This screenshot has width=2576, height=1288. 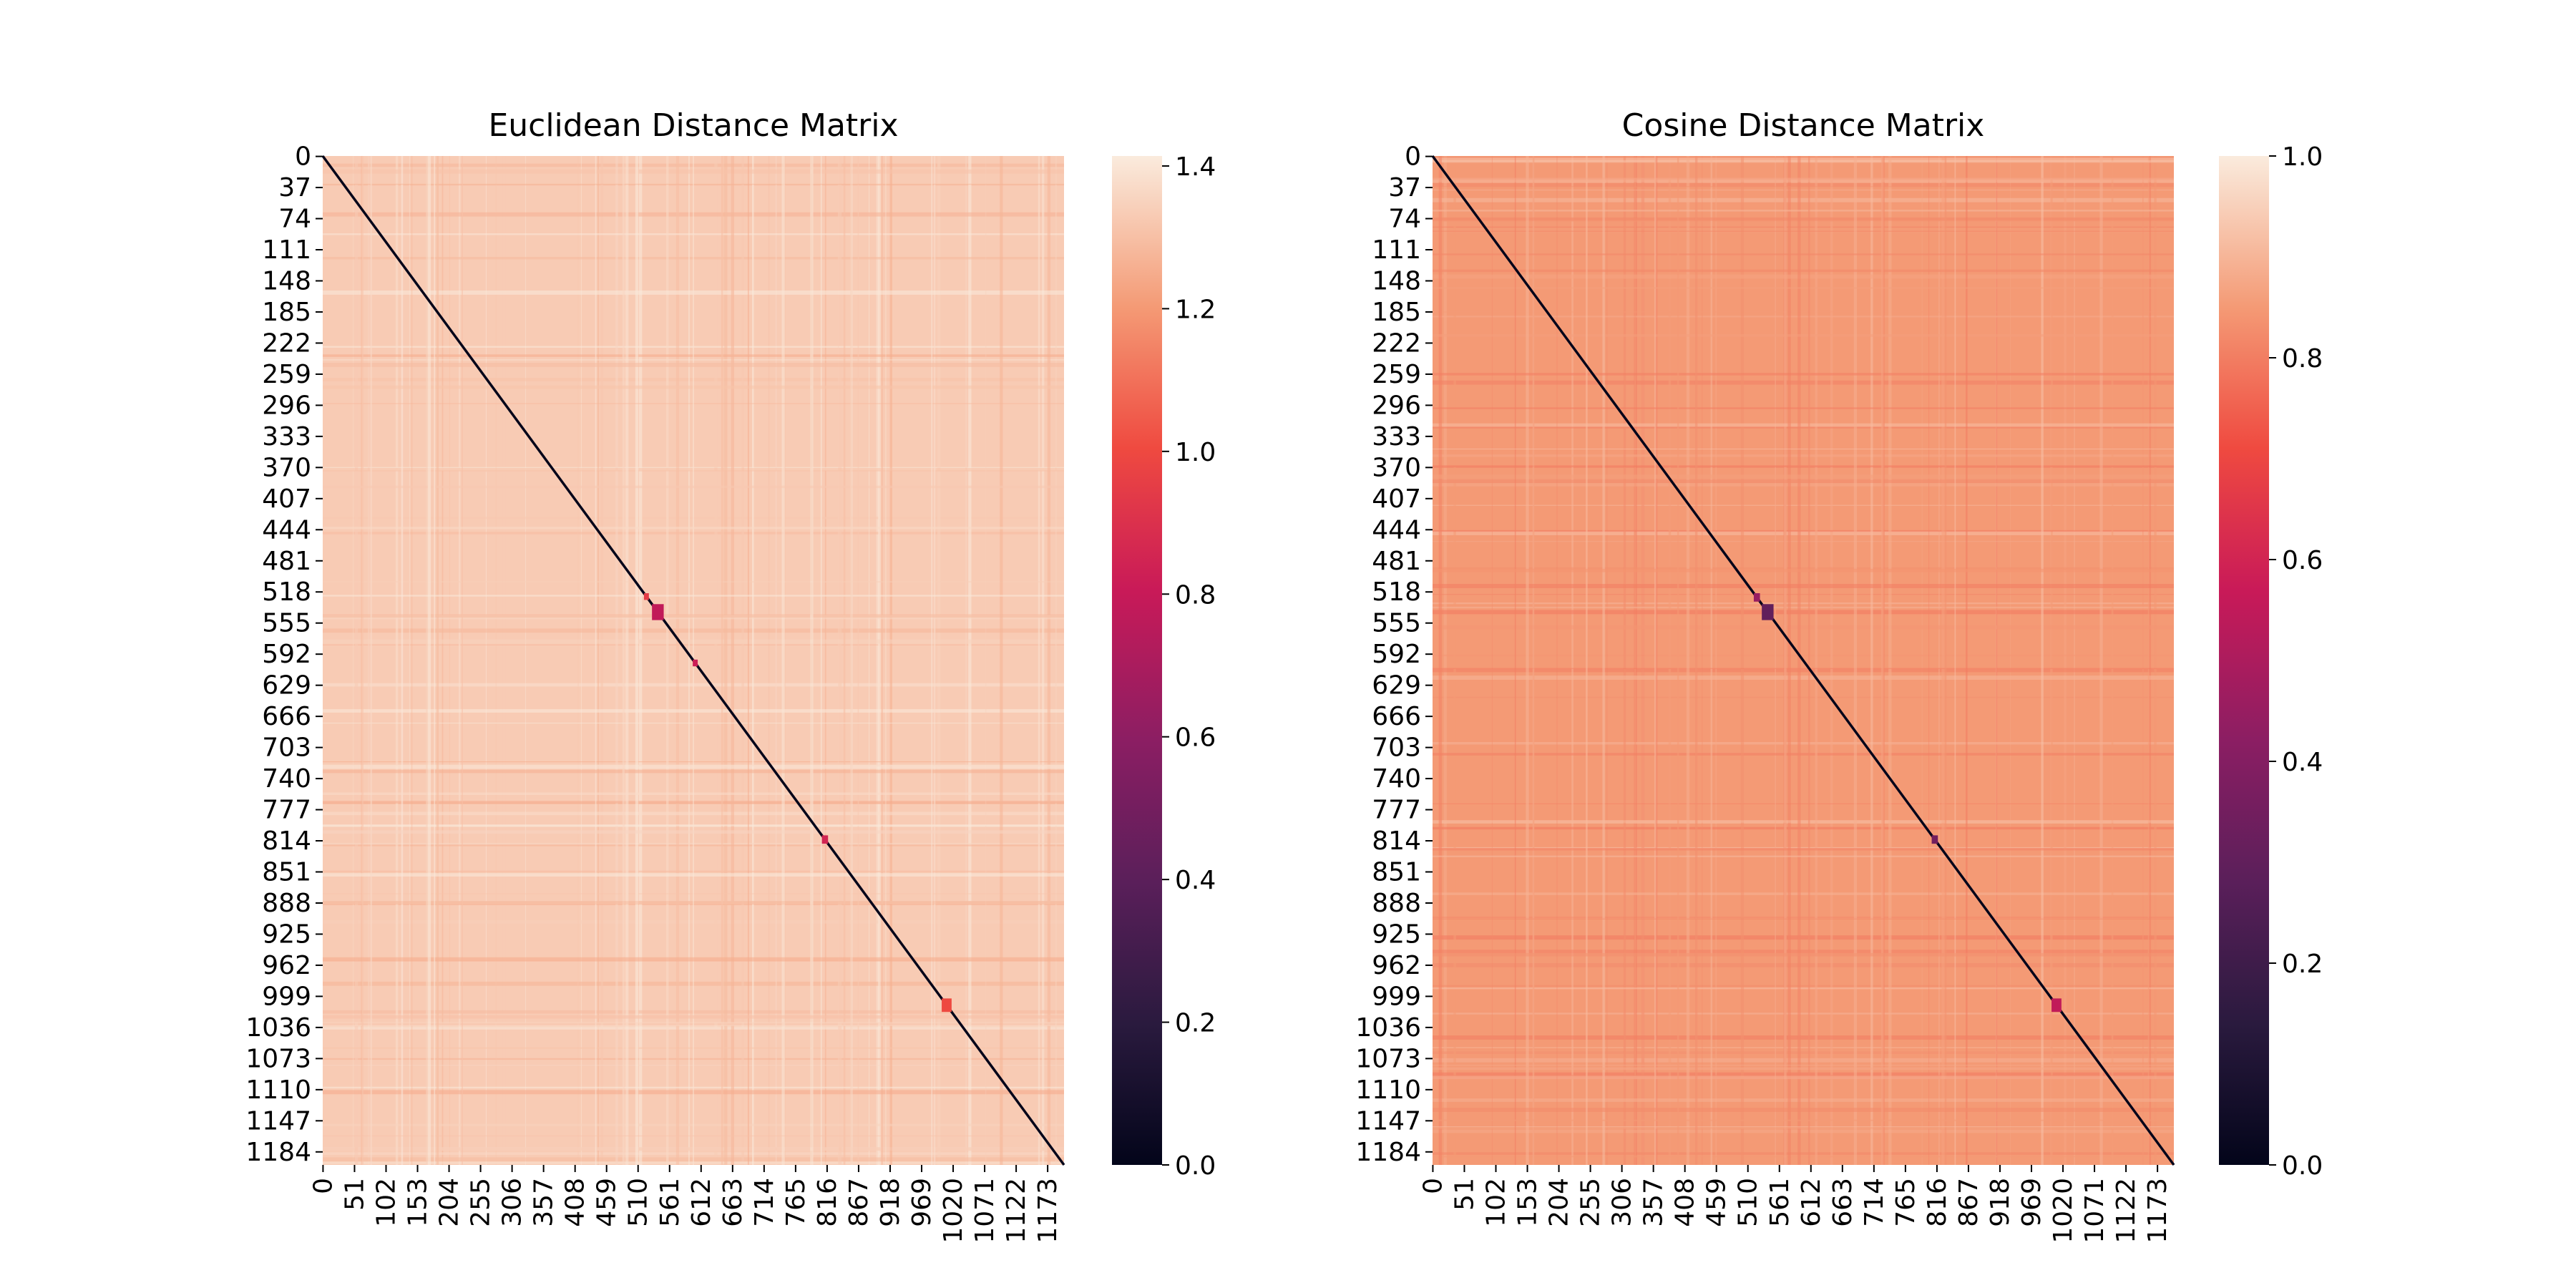 What do you see at coordinates (575, 1202) in the screenshot?
I see `x-tick-label: 408` at bounding box center [575, 1202].